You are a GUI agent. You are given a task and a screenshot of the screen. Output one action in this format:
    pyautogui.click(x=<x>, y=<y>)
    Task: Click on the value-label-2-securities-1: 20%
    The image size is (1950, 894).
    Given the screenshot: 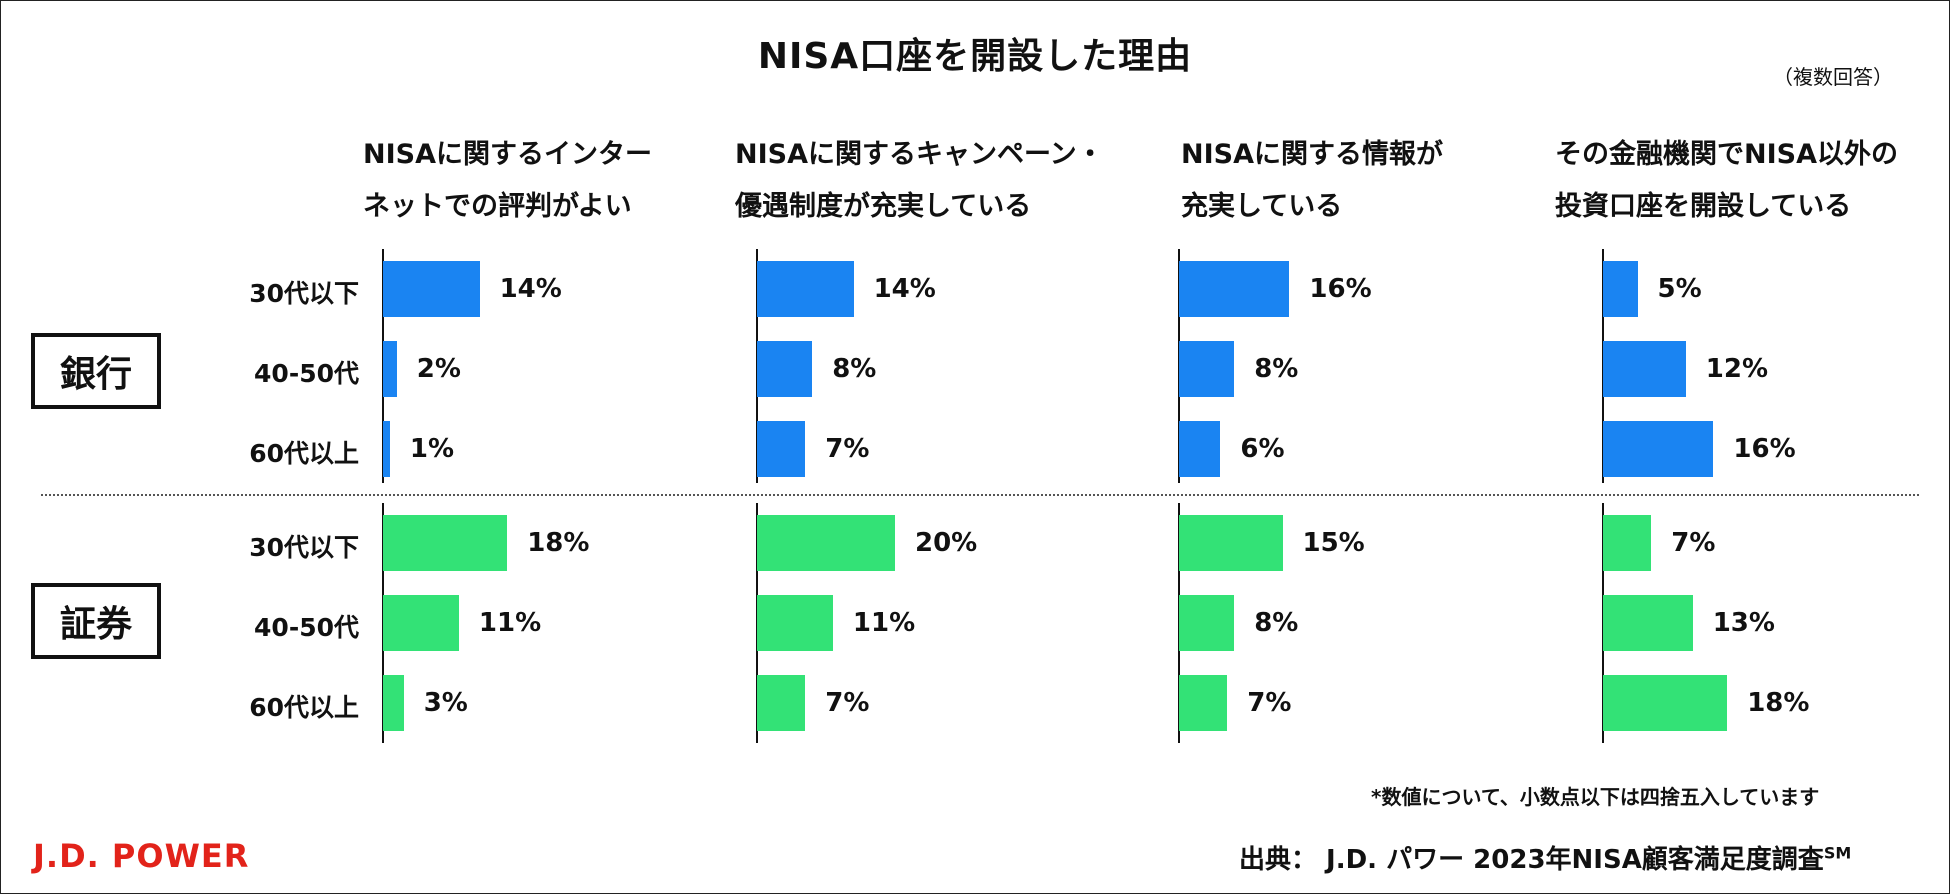 What is the action you would take?
    pyautogui.click(x=946, y=543)
    